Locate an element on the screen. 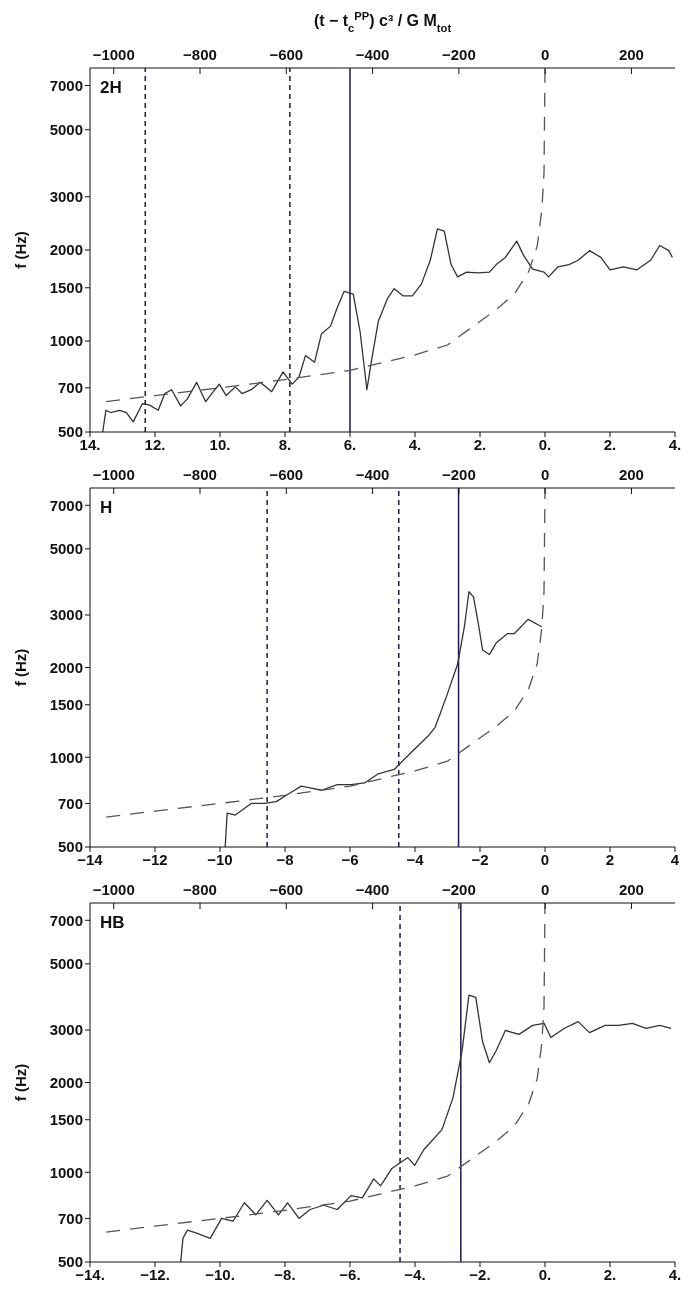 This screenshot has width=693, height=1293. x-tick-label: −8 is located at coordinates (285, 859).